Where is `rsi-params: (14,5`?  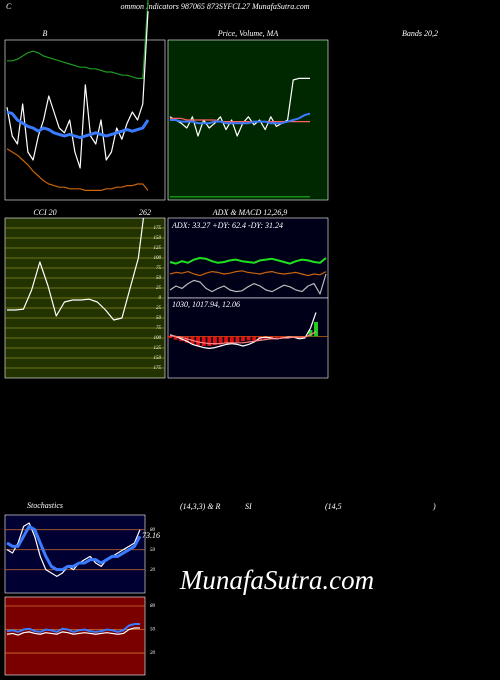 rsi-params: (14,5 is located at coordinates (333, 506).